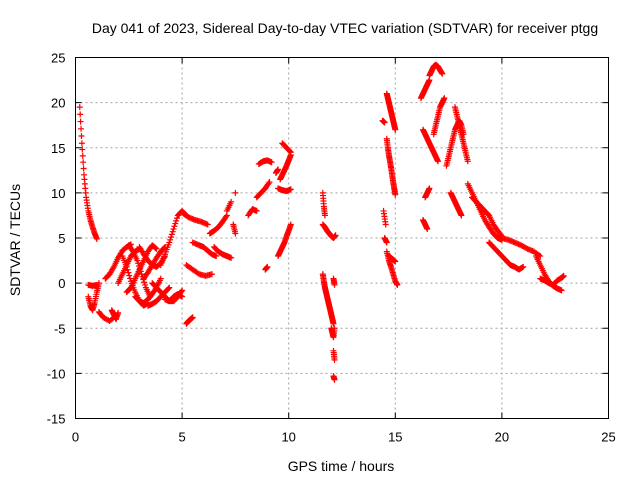  Describe the element at coordinates (341, 466) in the screenshot. I see `x-axis-label: GPS time / hours` at that location.